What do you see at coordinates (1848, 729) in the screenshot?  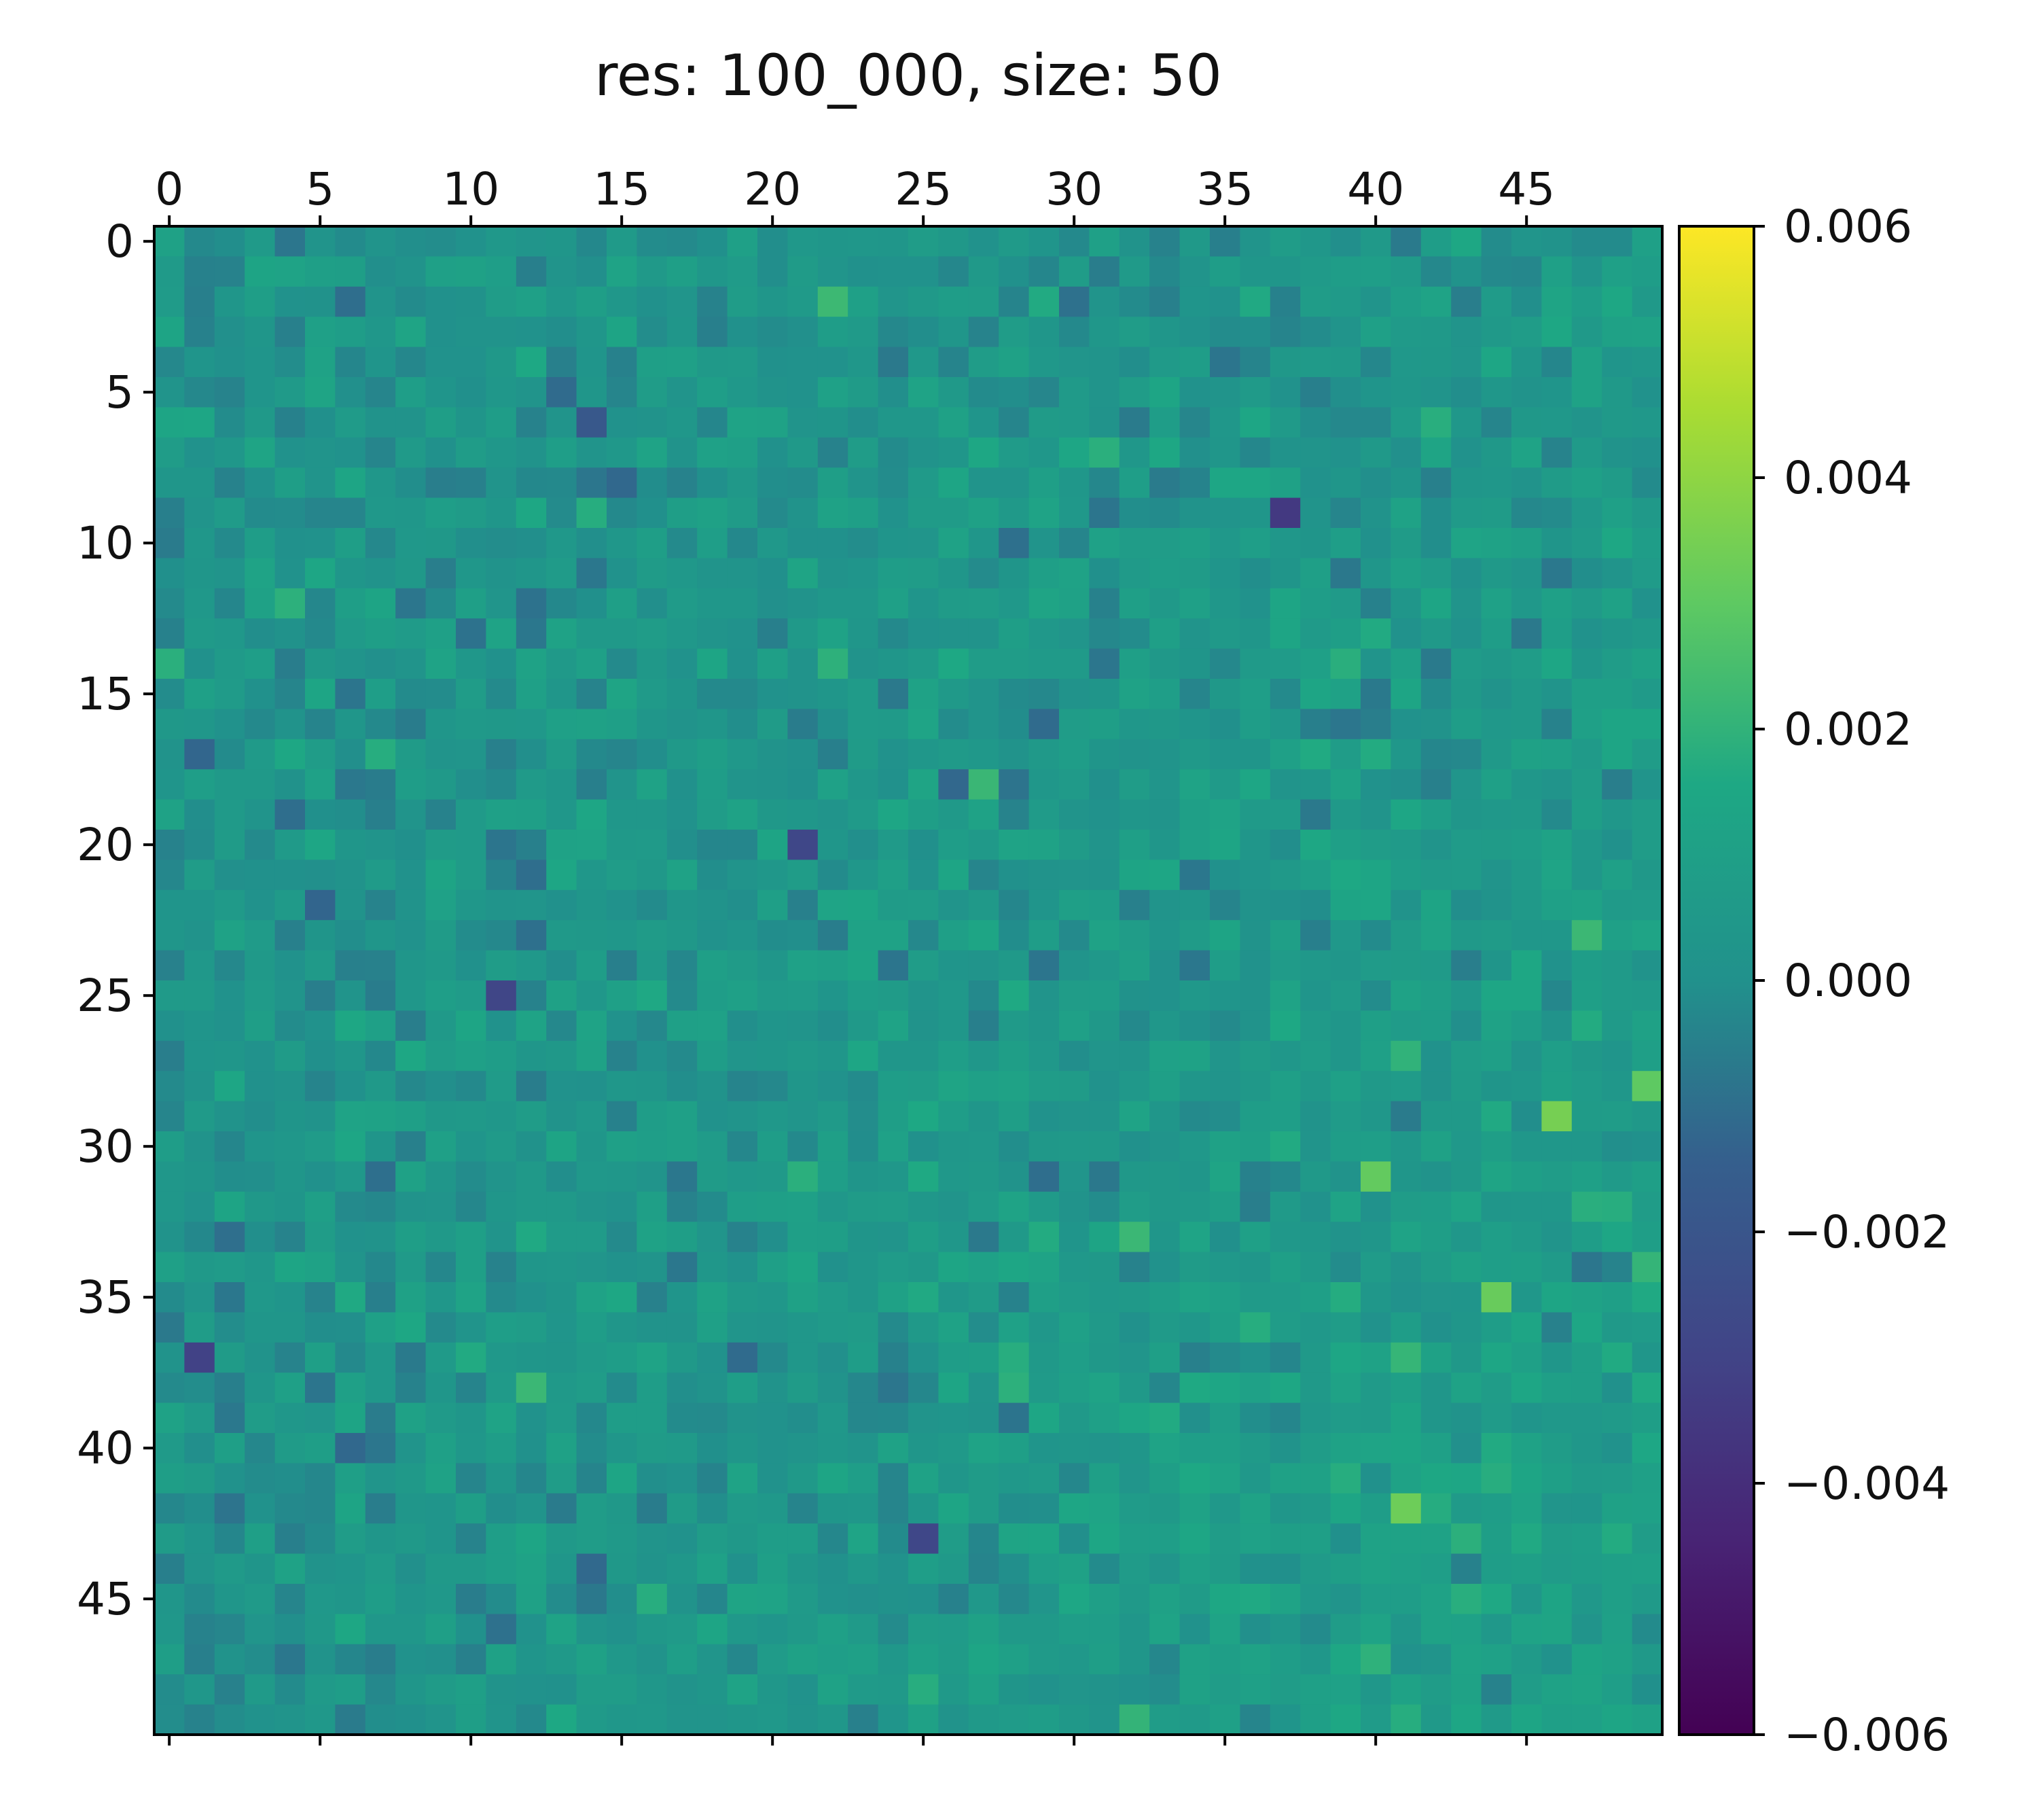 I see `colorbar-tick-label: 0.002` at bounding box center [1848, 729].